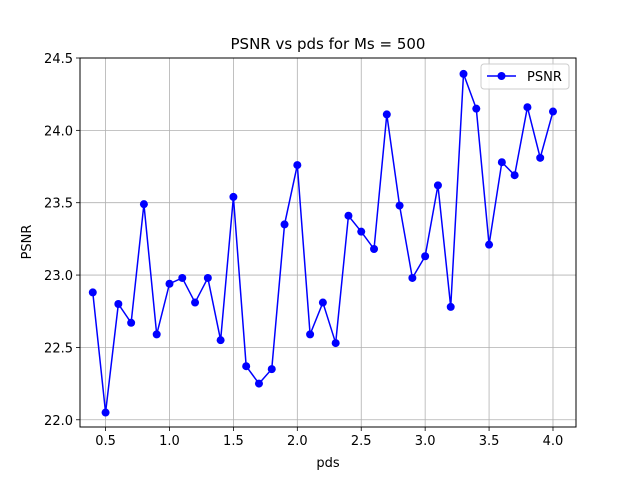  I want to click on x-tick-label: 2.0, so click(297, 441).